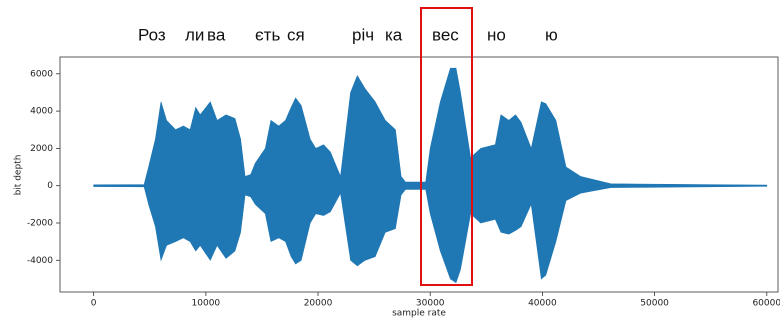 Image resolution: width=780 pixels, height=320 pixels. I want to click on syllable: ва, so click(216, 34).